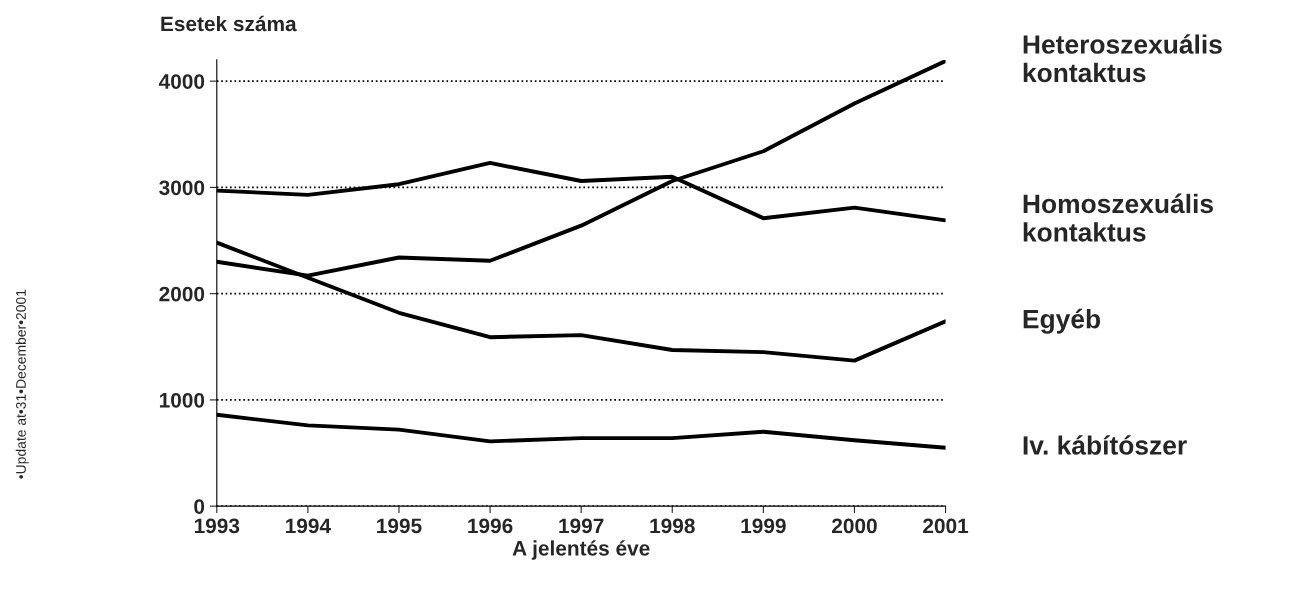 The height and width of the screenshot is (599, 1306). I want to click on x-tick-label: 1994, so click(308, 526).